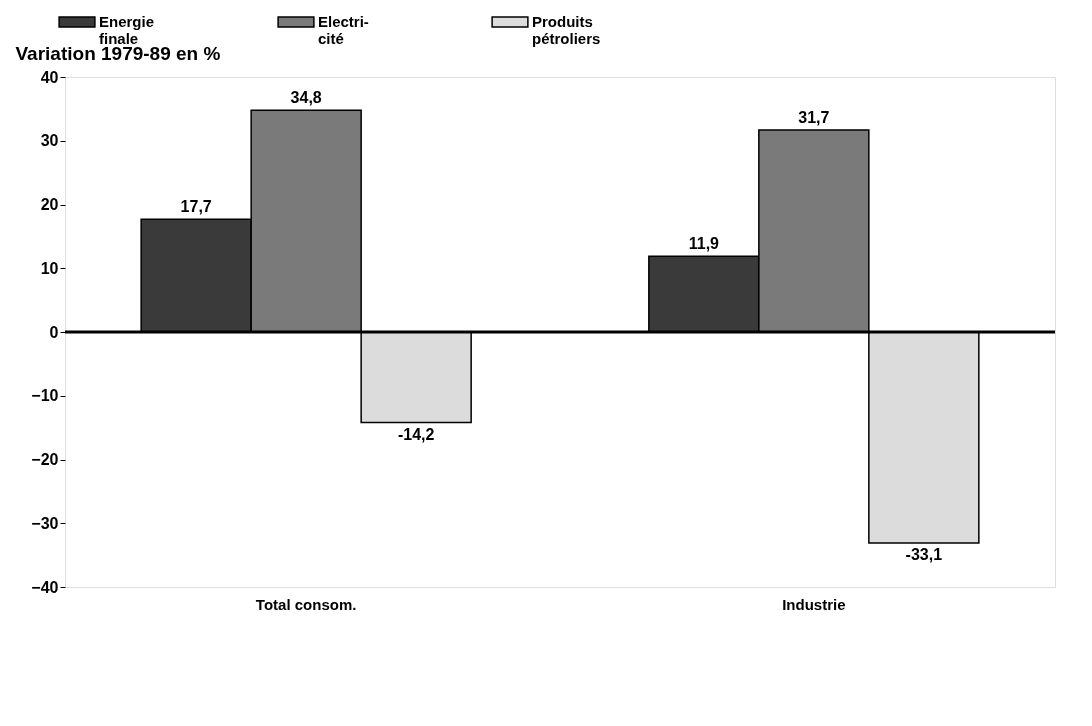 Image resolution: width=1092 pixels, height=726 pixels. Describe the element at coordinates (196, 207) in the screenshot. I see `data-label: 17,7` at that location.